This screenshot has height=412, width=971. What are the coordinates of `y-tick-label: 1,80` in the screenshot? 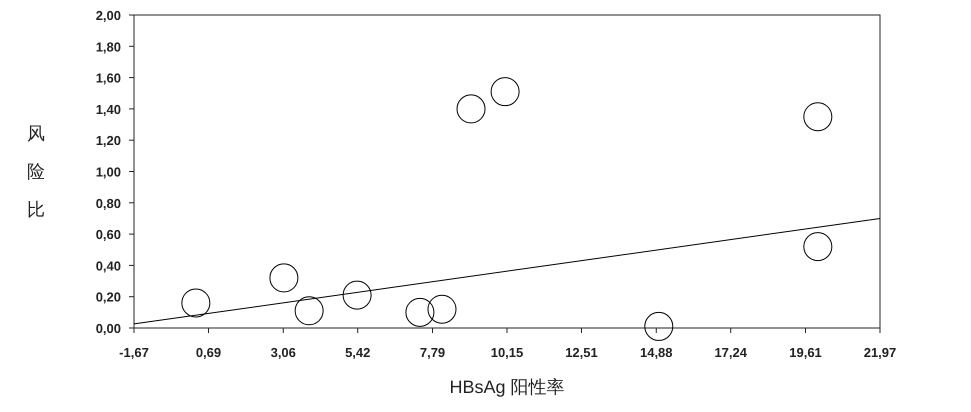 It's located at (108, 46).